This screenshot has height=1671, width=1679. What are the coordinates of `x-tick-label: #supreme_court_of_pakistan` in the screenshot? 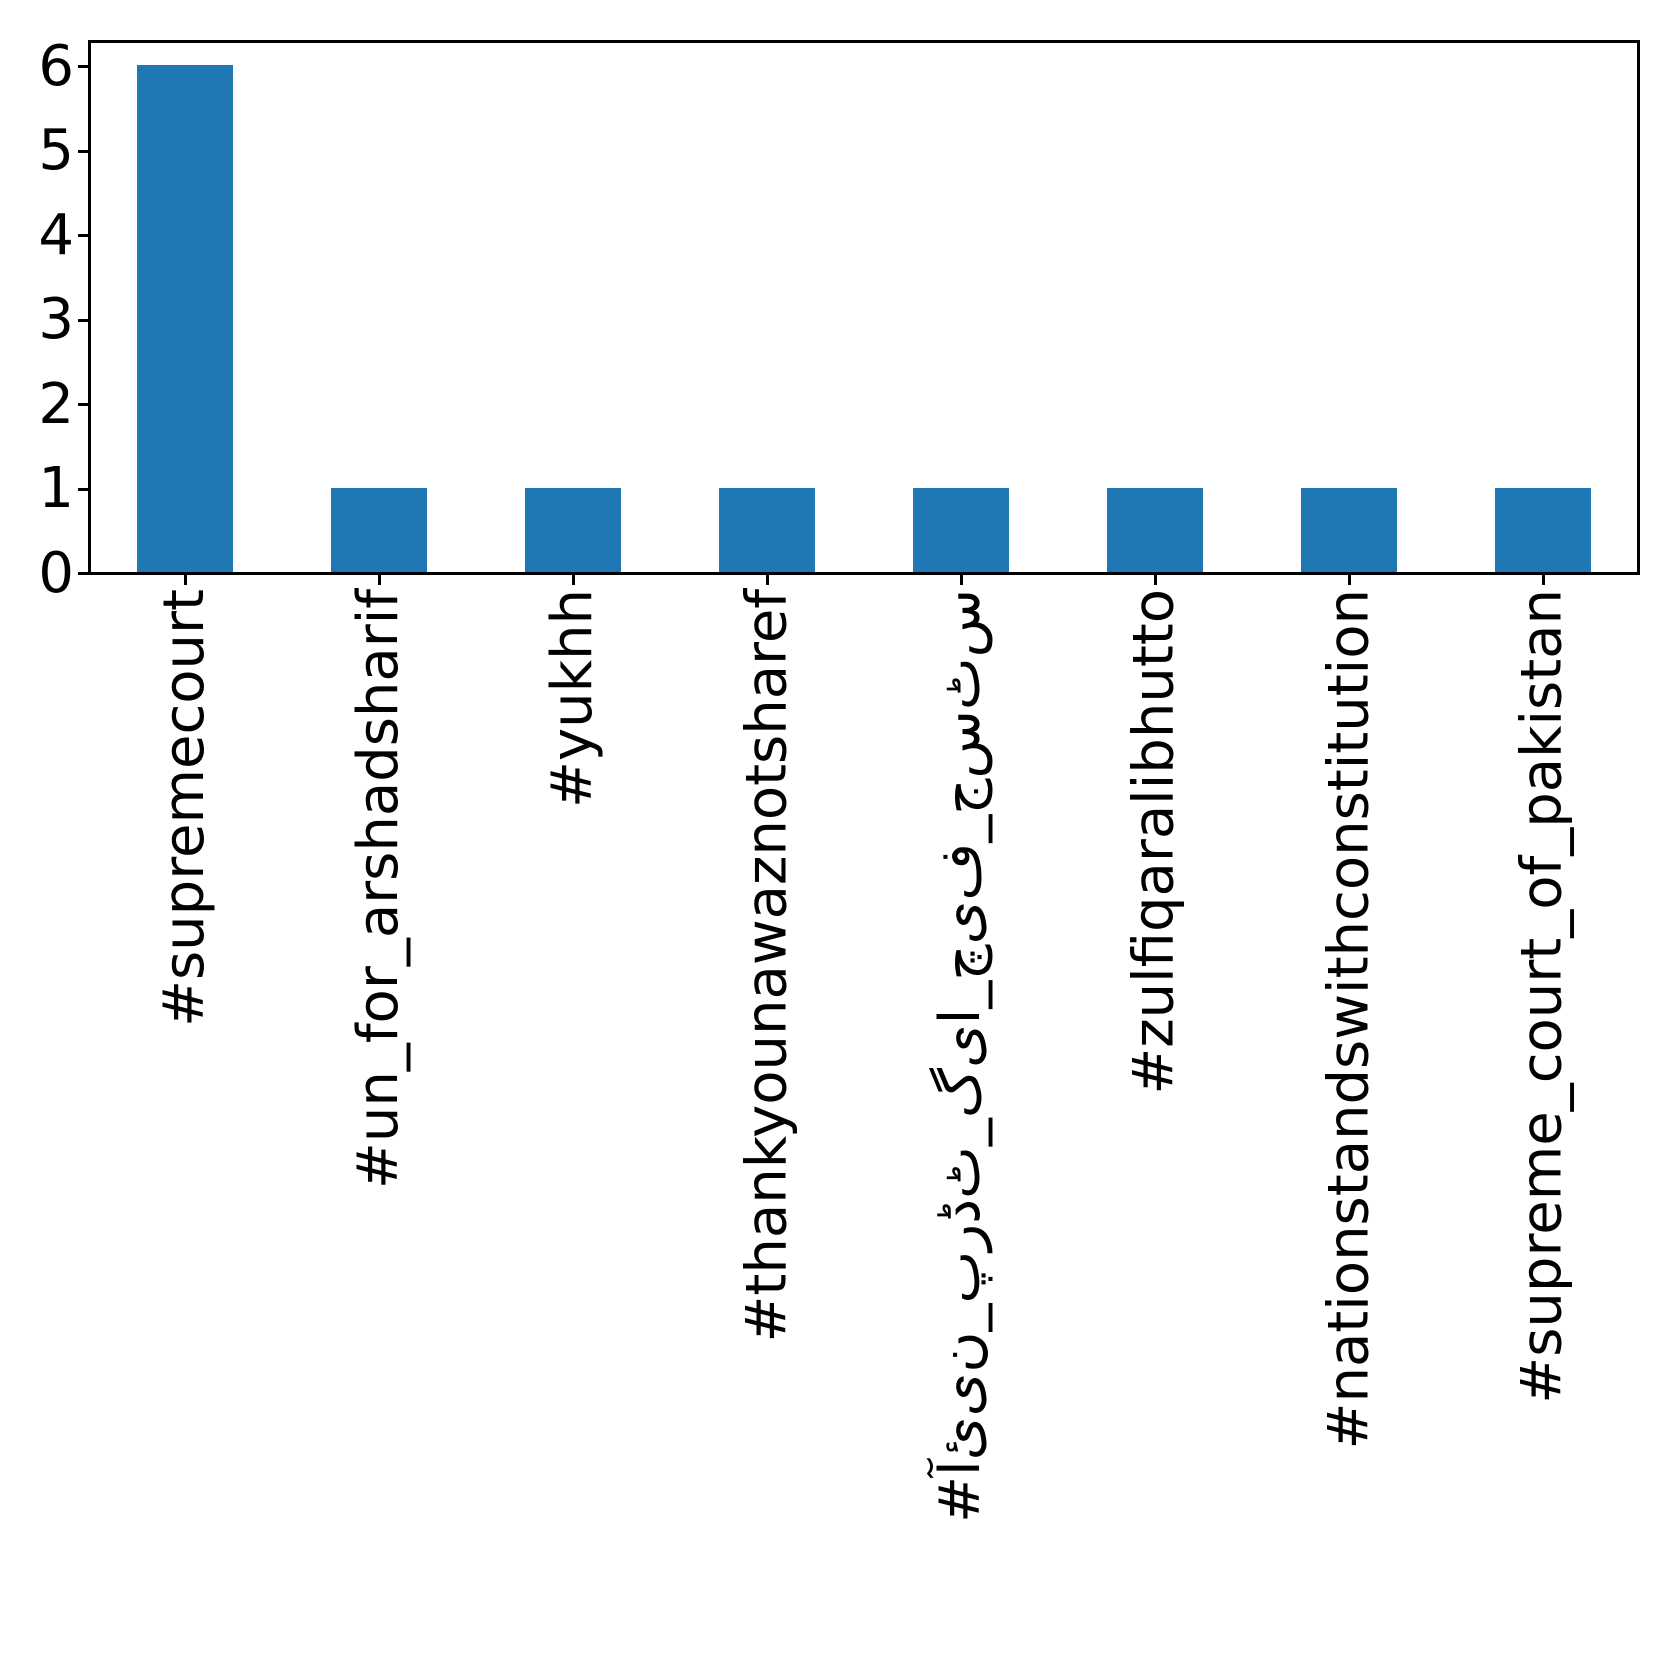 It's located at (1542, 996).